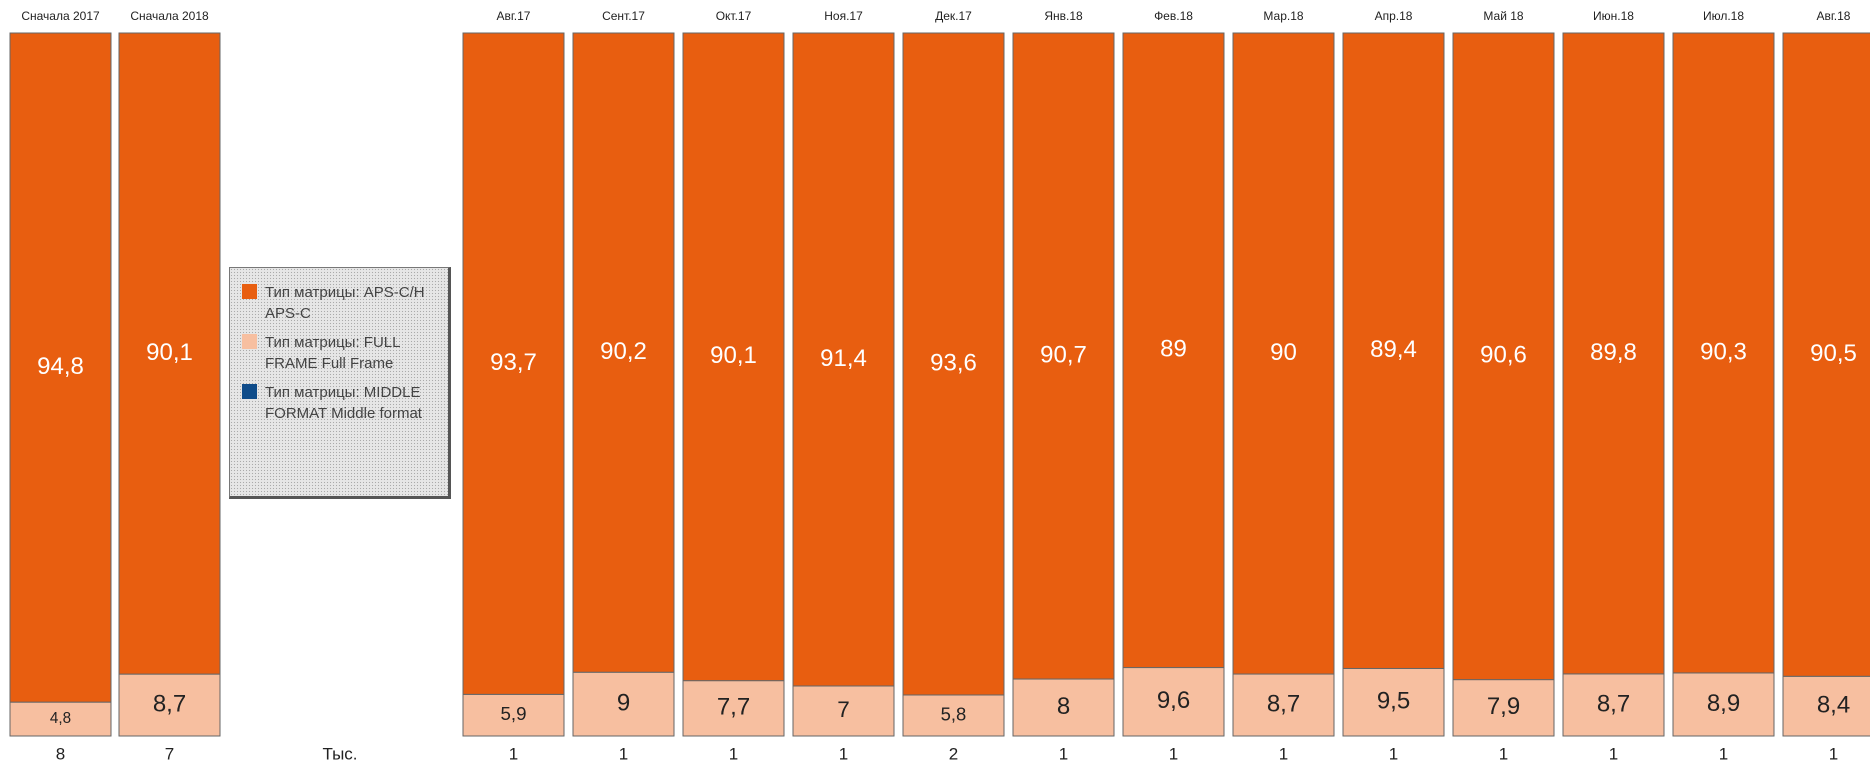 Image resolution: width=1870 pixels, height=764 pixels. What do you see at coordinates (514, 16) in the screenshot?
I see `x-tick-label: Авг.17` at bounding box center [514, 16].